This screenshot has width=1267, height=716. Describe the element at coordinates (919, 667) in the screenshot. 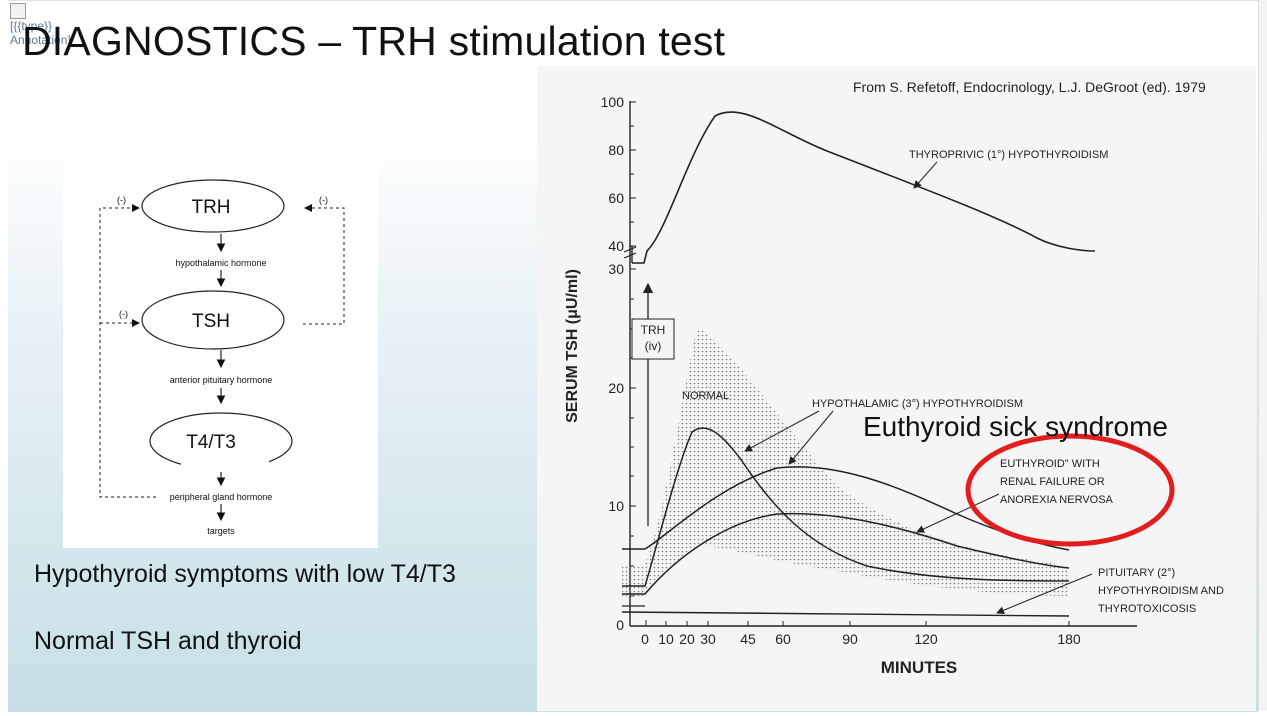

I see `x-axis-label: MINUTES` at that location.